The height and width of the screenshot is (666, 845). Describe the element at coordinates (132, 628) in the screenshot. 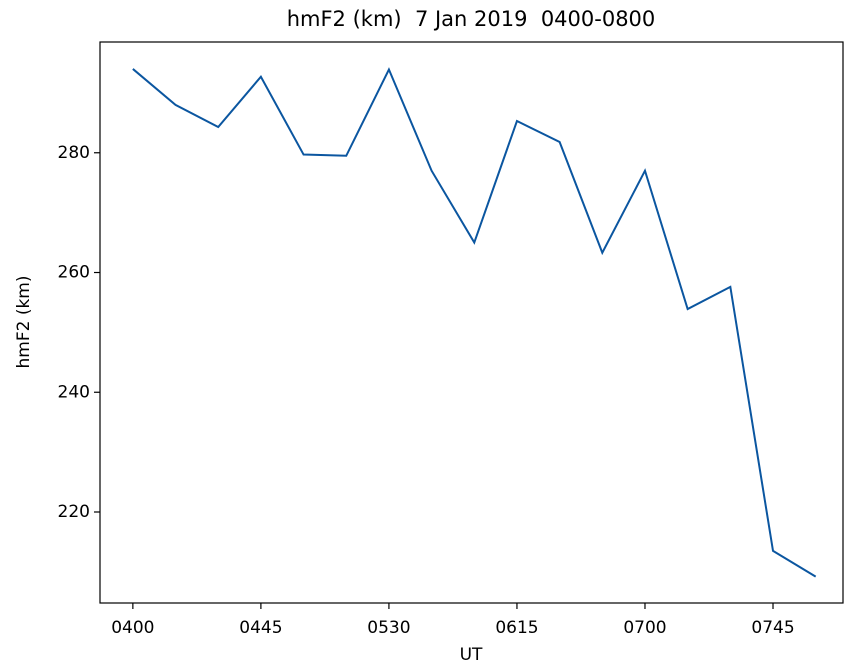

I see `x-tick-label: 0400` at that location.